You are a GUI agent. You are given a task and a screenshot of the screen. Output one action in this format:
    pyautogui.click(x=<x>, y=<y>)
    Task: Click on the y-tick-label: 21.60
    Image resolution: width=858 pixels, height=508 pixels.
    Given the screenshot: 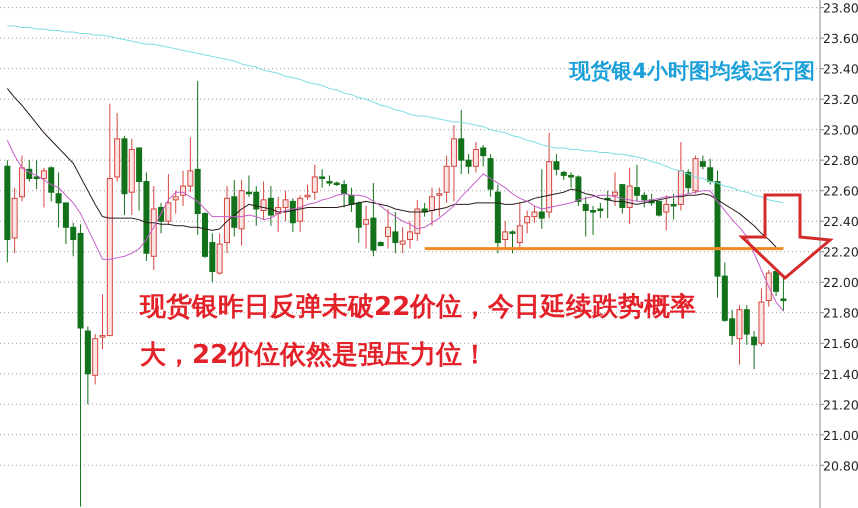 What is the action you would take?
    pyautogui.click(x=840, y=344)
    